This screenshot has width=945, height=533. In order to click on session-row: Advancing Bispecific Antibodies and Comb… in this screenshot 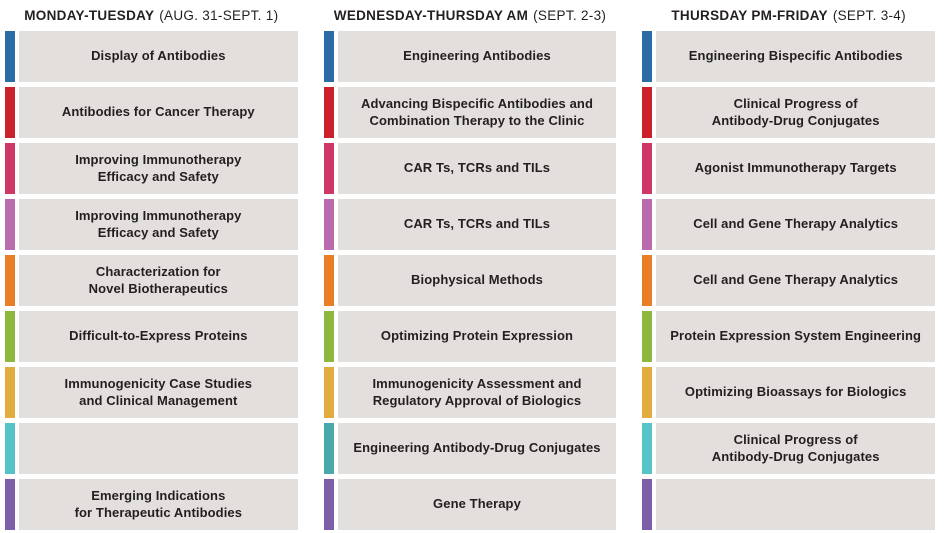, I will do `click(470, 112)`.